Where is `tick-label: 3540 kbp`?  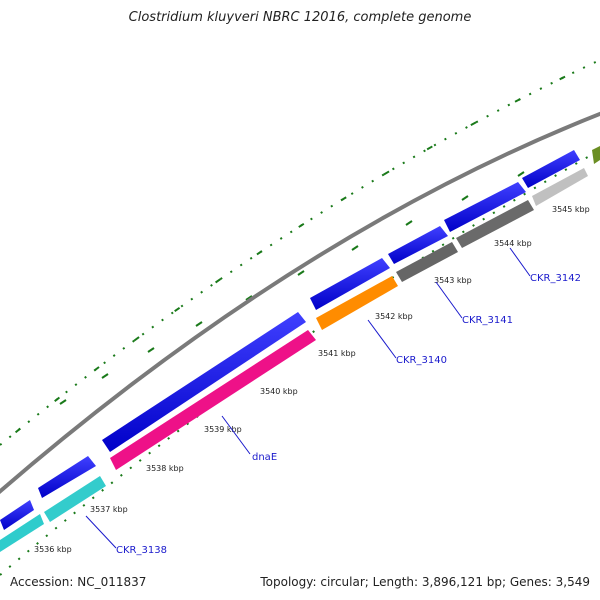 tick-label: 3540 kbp is located at coordinates (279, 391).